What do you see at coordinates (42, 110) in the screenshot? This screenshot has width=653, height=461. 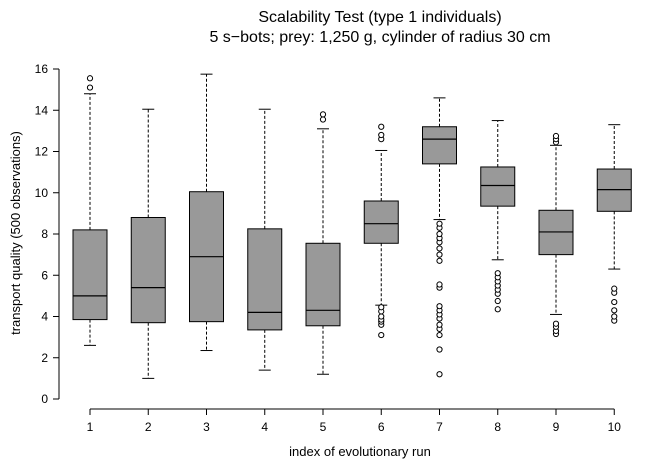 I see `y-tick-label: 14` at bounding box center [42, 110].